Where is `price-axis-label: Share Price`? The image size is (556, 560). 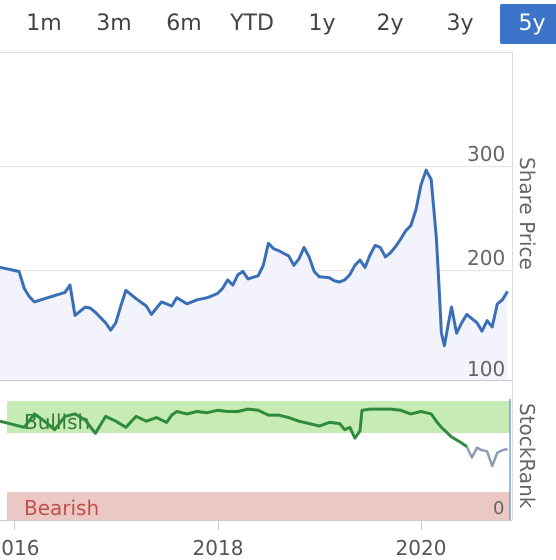 price-axis-label: Share Price is located at coordinates (527, 213).